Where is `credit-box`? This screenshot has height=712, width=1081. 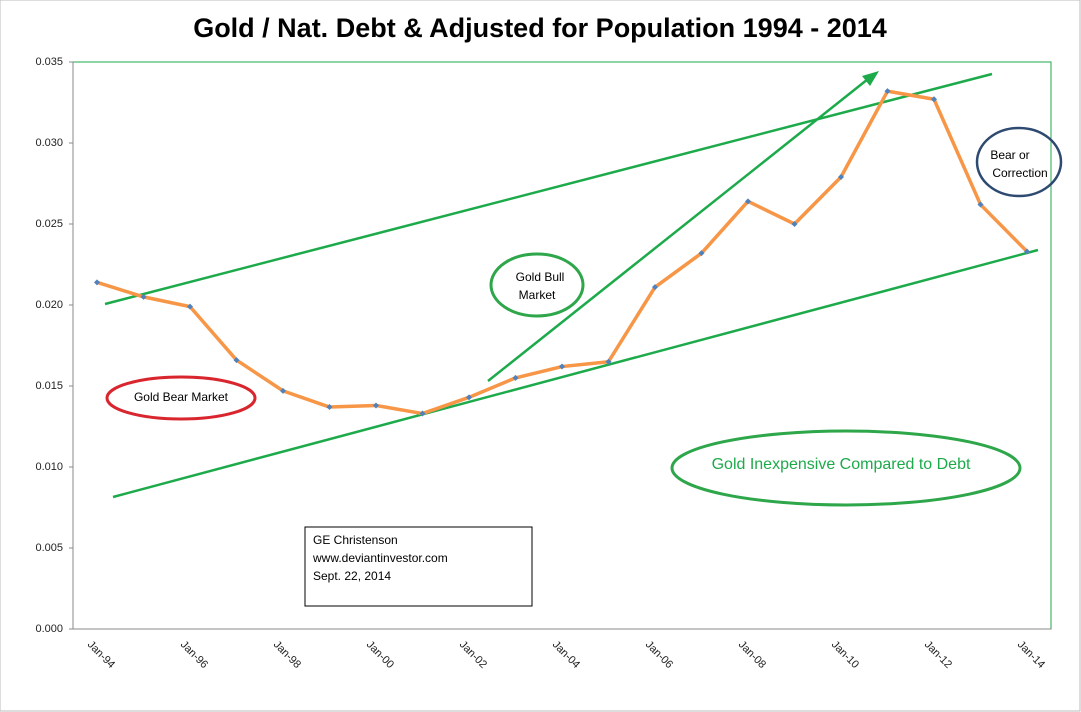
credit-box is located at coordinates (418, 566).